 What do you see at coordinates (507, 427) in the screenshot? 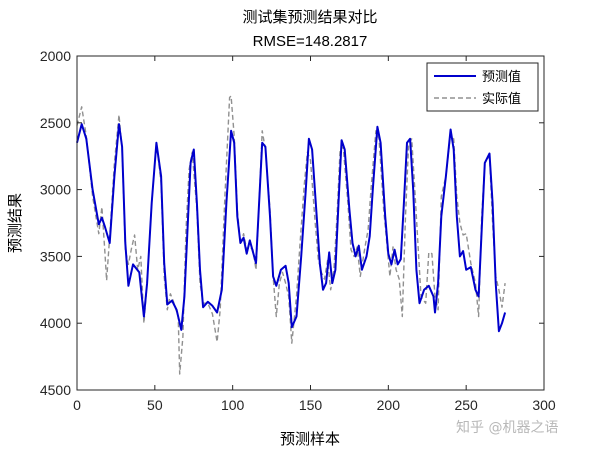
I see `watermark-text: 知乎 @机器之语` at bounding box center [507, 427].